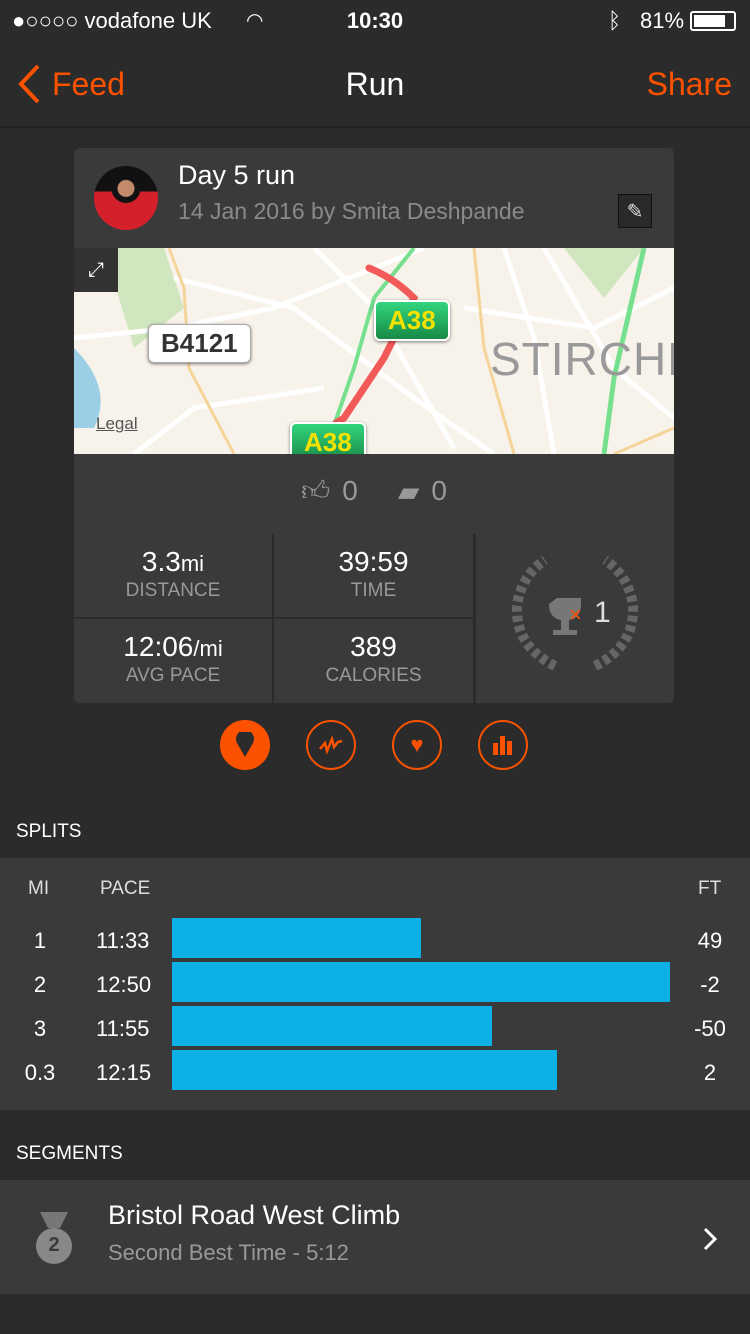  Describe the element at coordinates (123, 1028) in the screenshot. I see `split-pace: 11:55` at that location.